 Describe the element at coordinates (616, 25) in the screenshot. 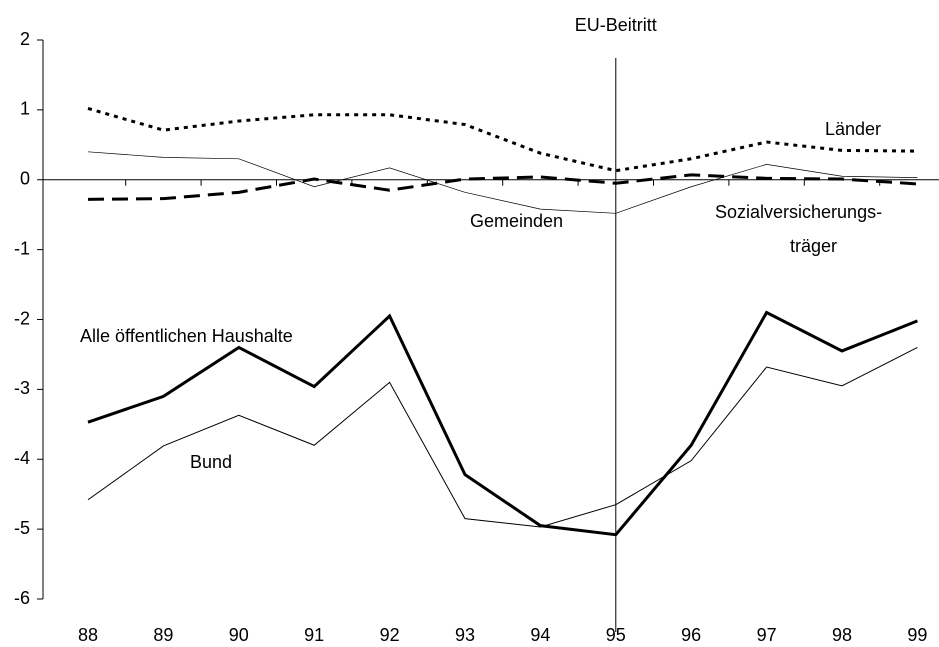

I see `annotation-label: EU-Beitritt` at that location.